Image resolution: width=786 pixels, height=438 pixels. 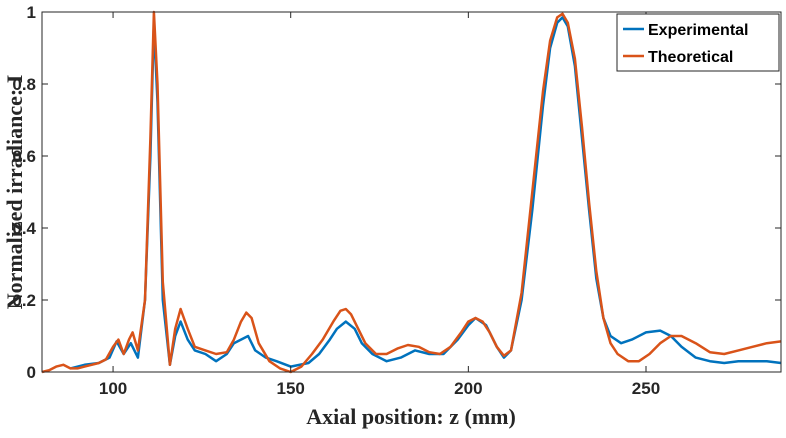 I want to click on legend-label-theoretical: Theoretical, so click(x=690, y=57).